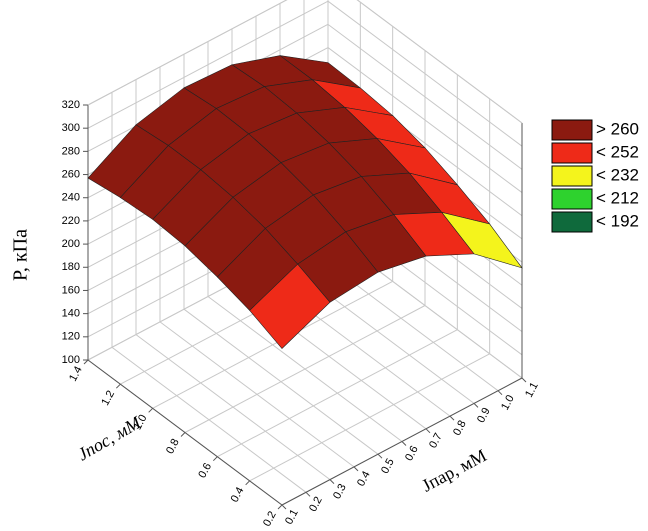 The image size is (648, 531). I want to click on legend-label: < 192, so click(617, 220).